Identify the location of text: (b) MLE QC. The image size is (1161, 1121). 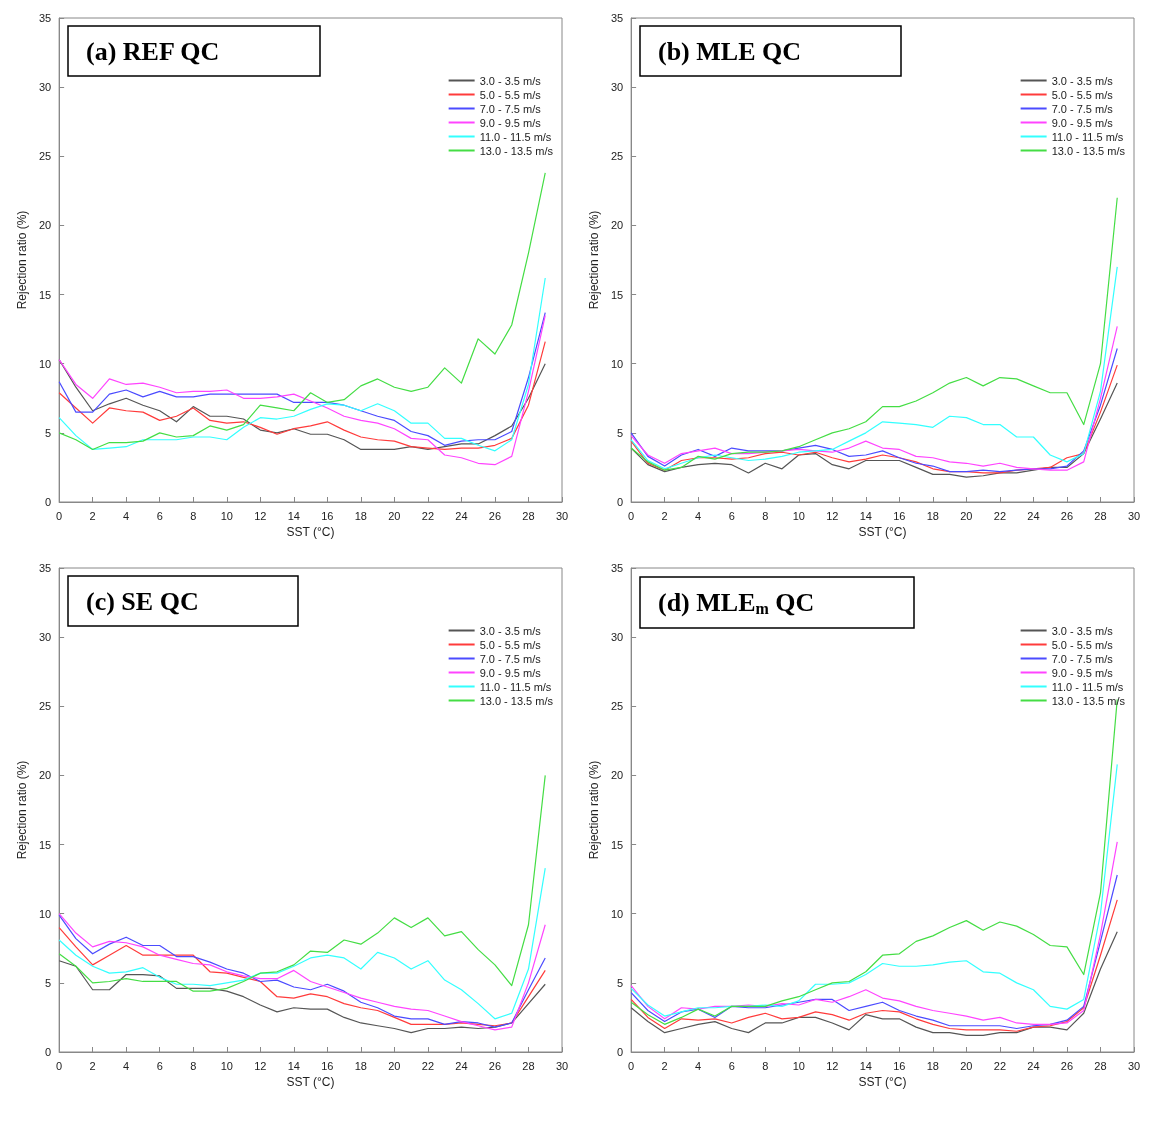
(729, 51).